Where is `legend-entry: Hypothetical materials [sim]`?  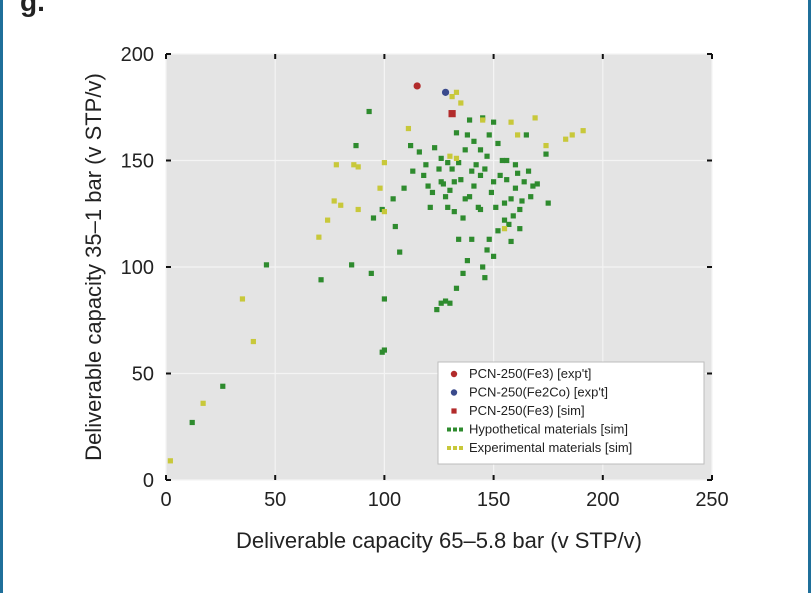
legend-entry: Hypothetical materials [sim] is located at coordinates (537, 429).